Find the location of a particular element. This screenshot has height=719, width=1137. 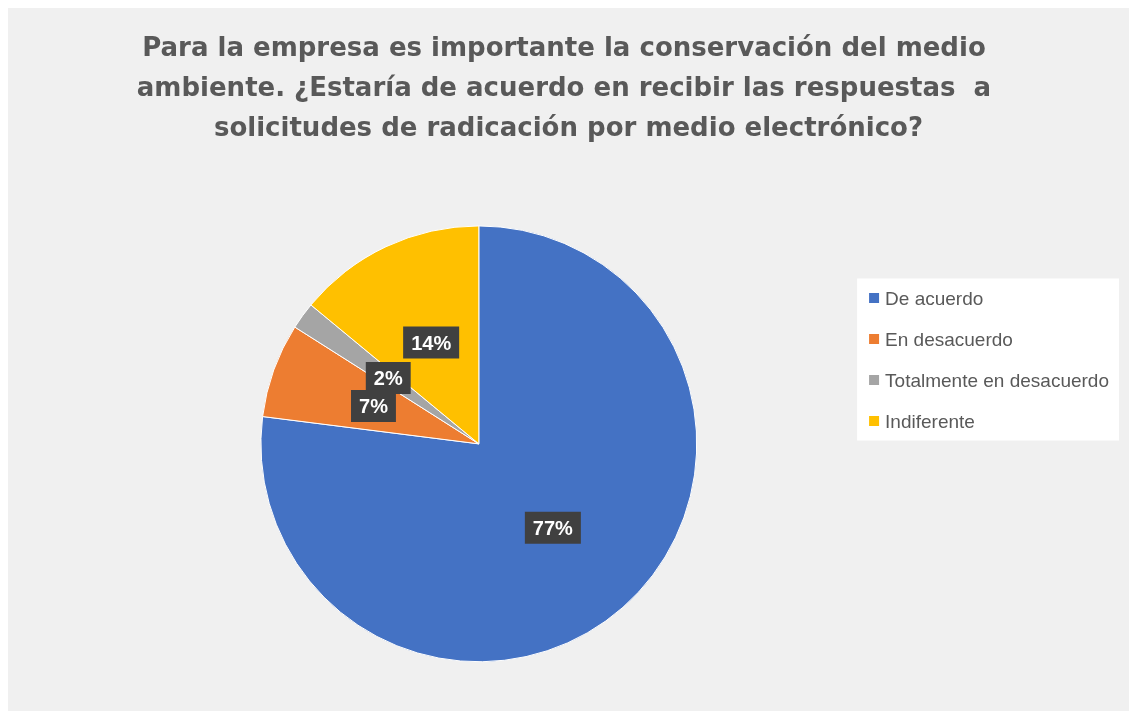

data-label: 7% is located at coordinates (374, 405).